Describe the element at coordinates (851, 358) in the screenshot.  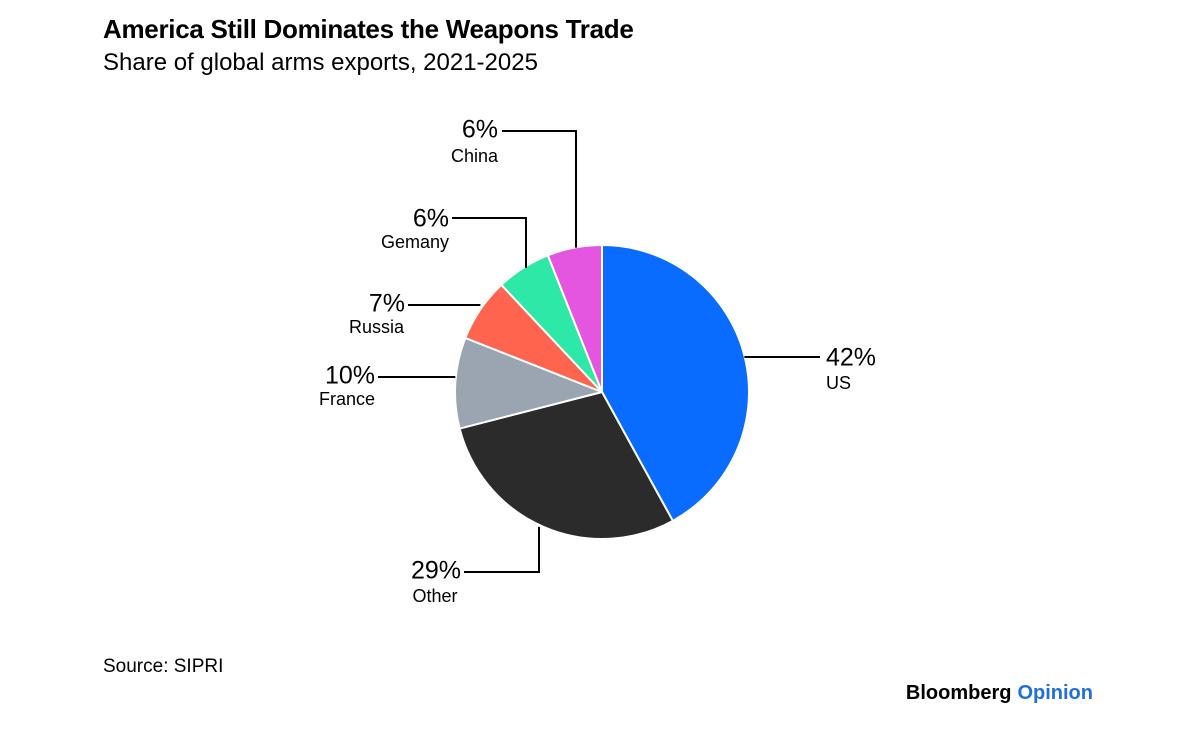
I see `data-label-us: 42%` at that location.